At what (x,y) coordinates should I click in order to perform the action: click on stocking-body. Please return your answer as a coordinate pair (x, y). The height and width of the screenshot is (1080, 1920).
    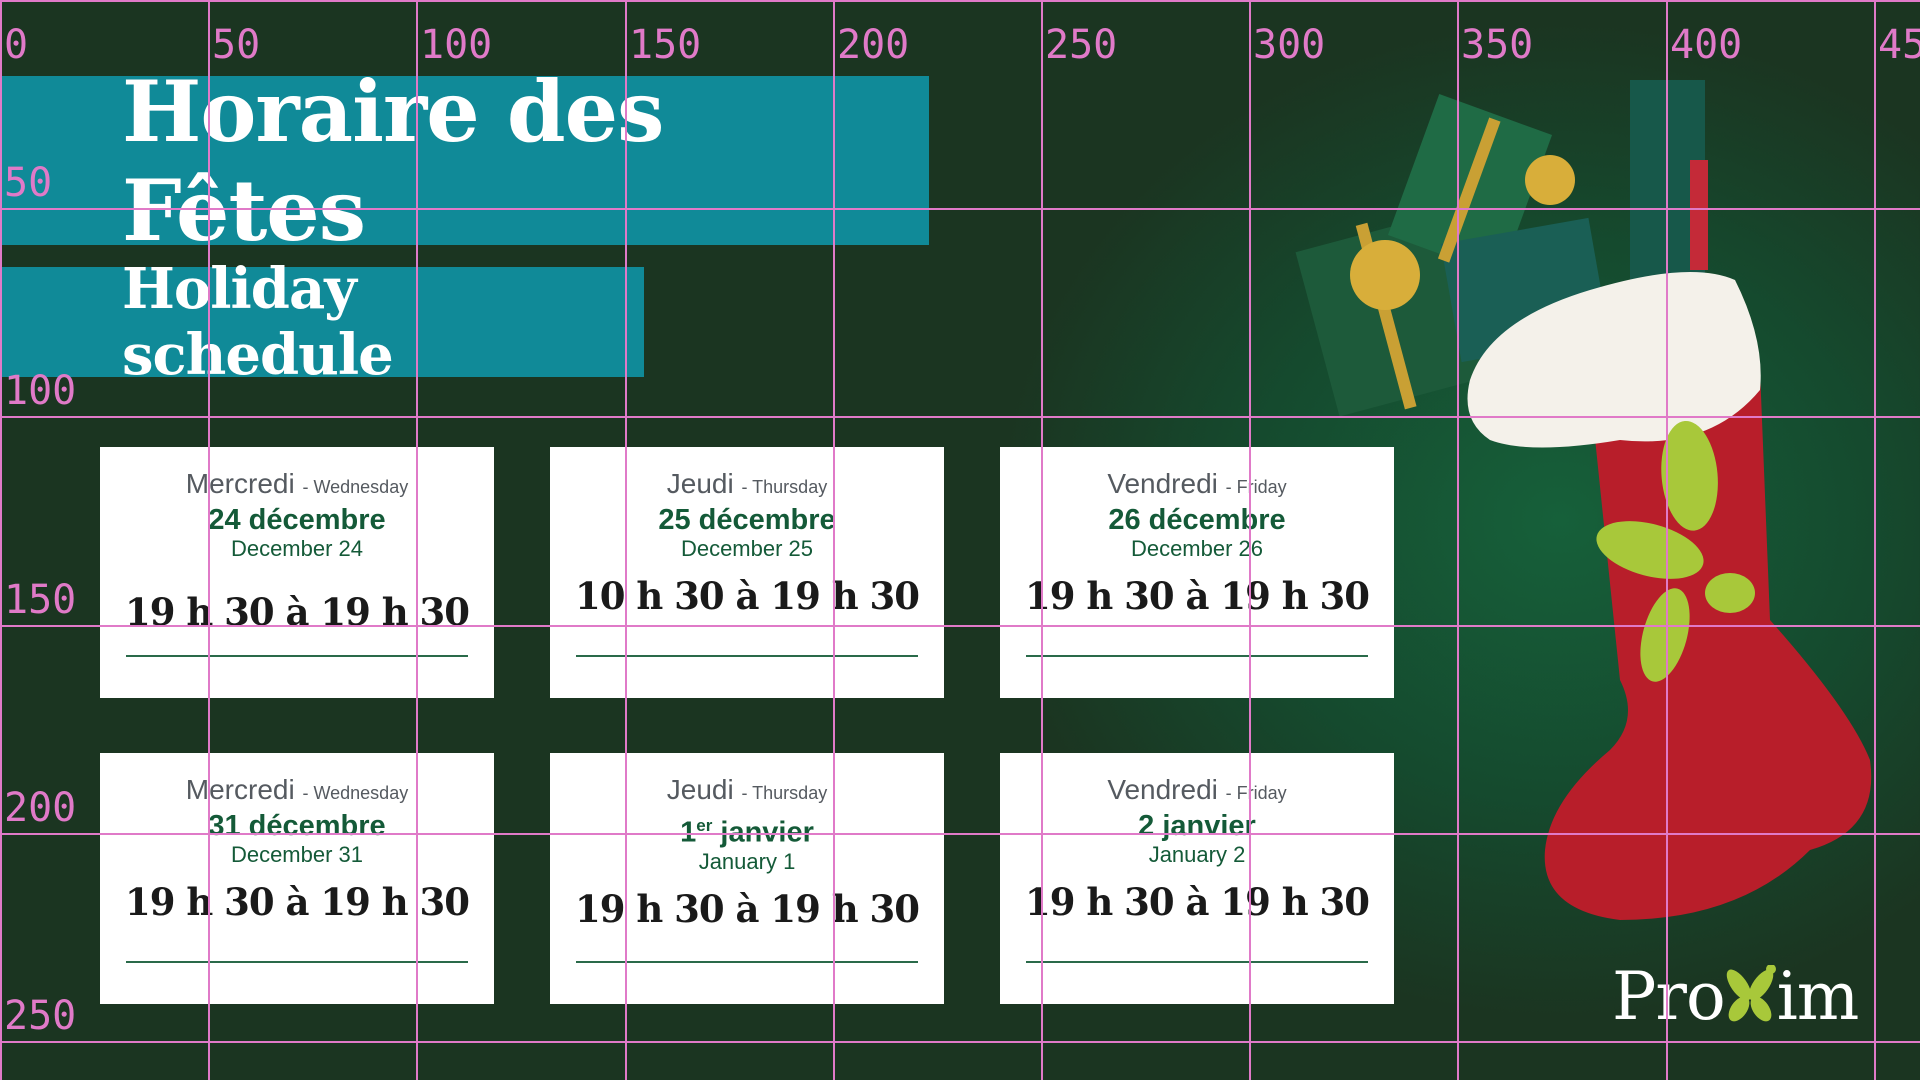
    Looking at the image, I should click on (1708, 645).